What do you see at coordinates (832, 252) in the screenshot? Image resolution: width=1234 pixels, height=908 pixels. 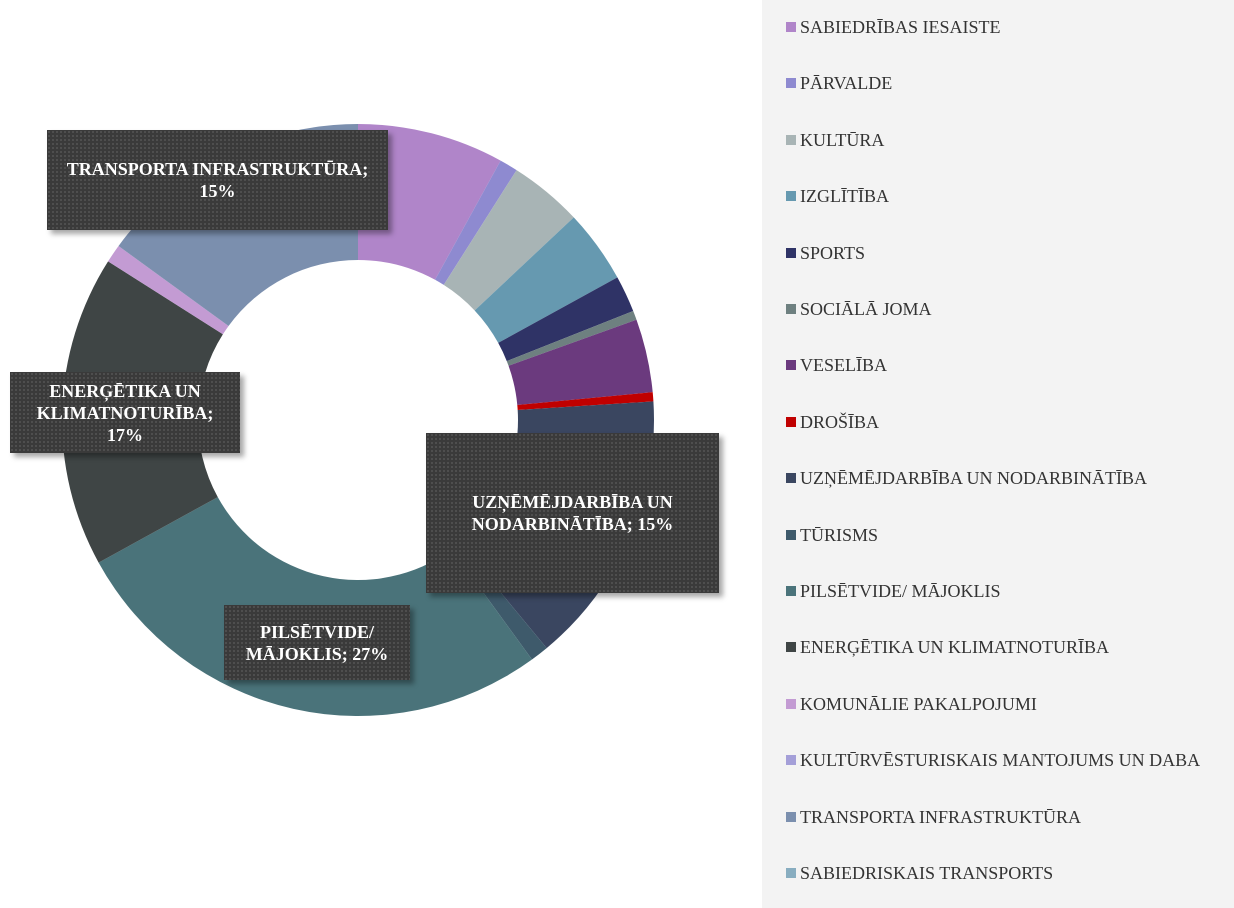 I see `legend-label: SPORTS` at bounding box center [832, 252].